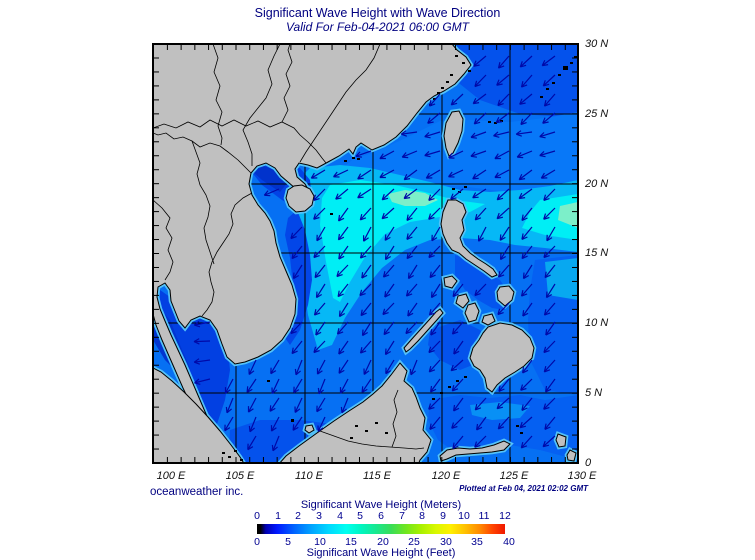  I want to click on lat-label-20n: 20 N, so click(597, 184).